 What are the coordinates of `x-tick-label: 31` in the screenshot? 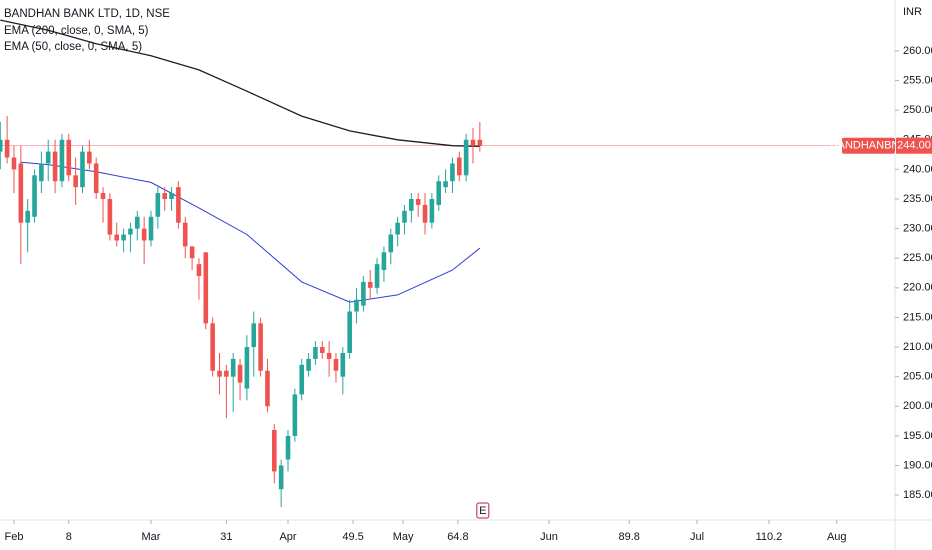 It's located at (226, 537).